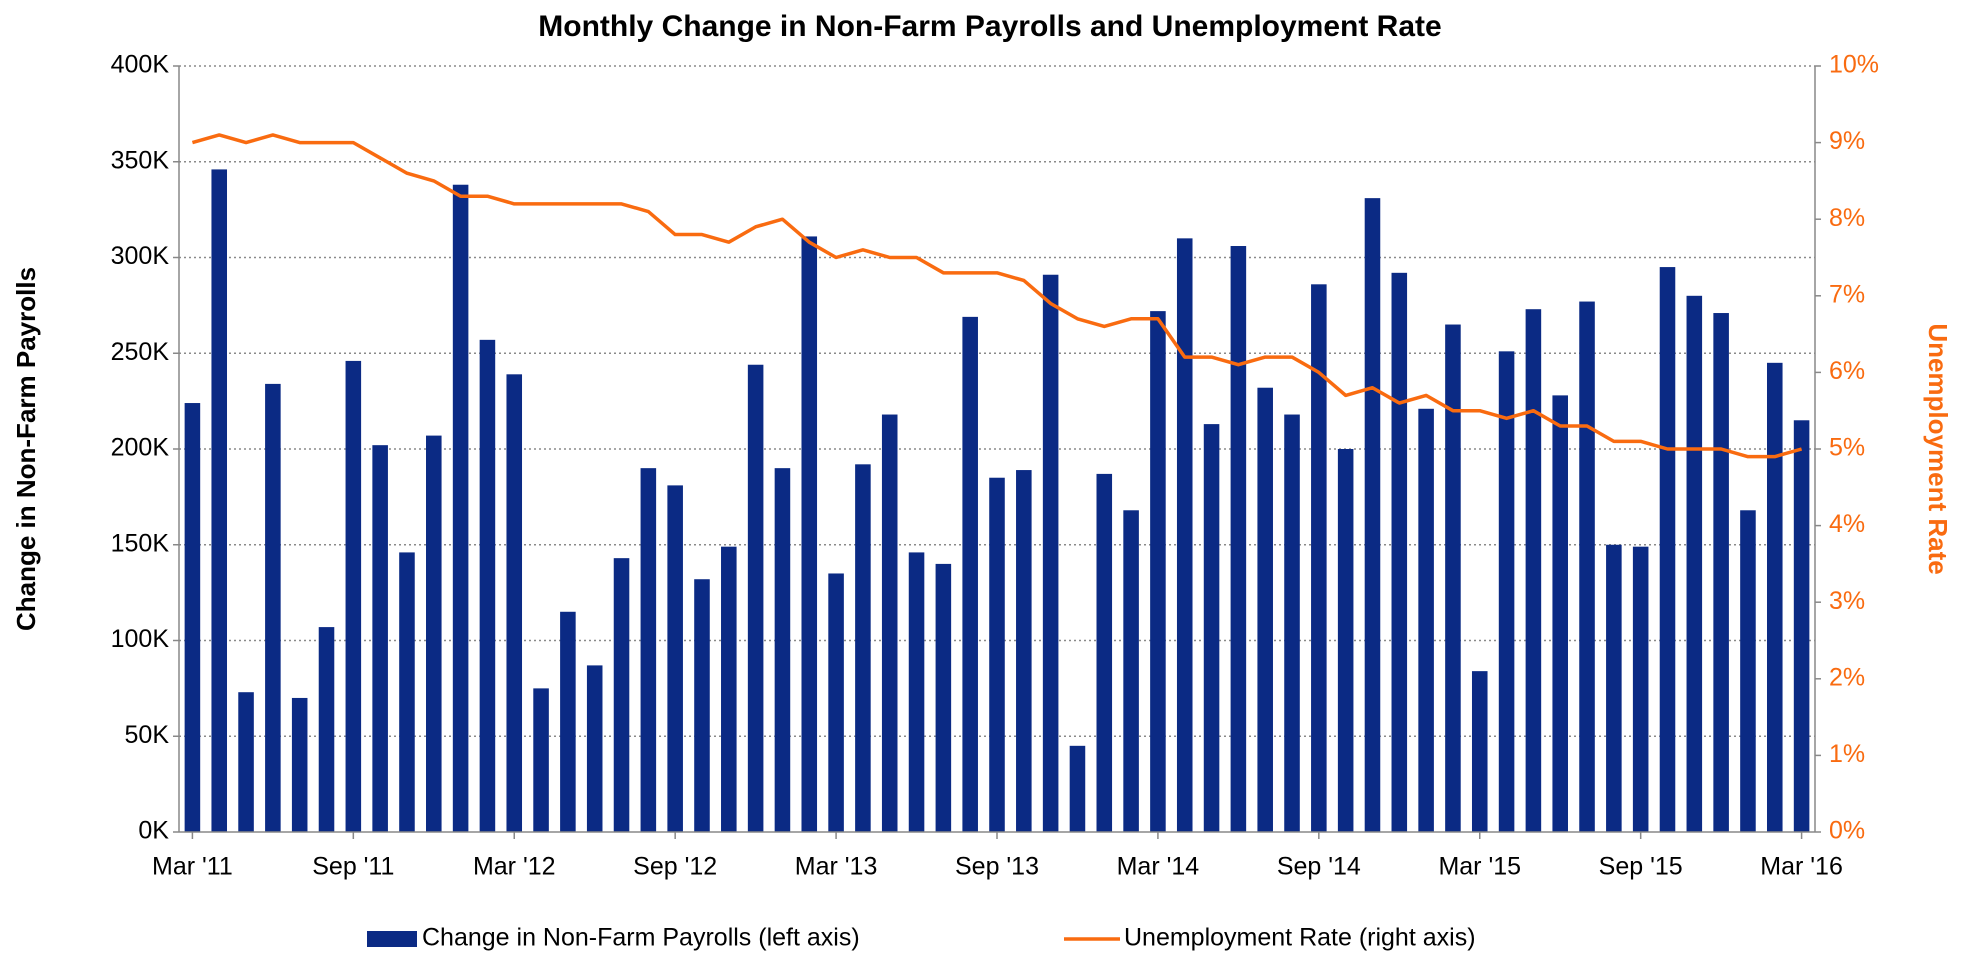 This screenshot has height=960, width=1963. What do you see at coordinates (1158, 867) in the screenshot?
I see `x-tick-label: Mar '14` at bounding box center [1158, 867].